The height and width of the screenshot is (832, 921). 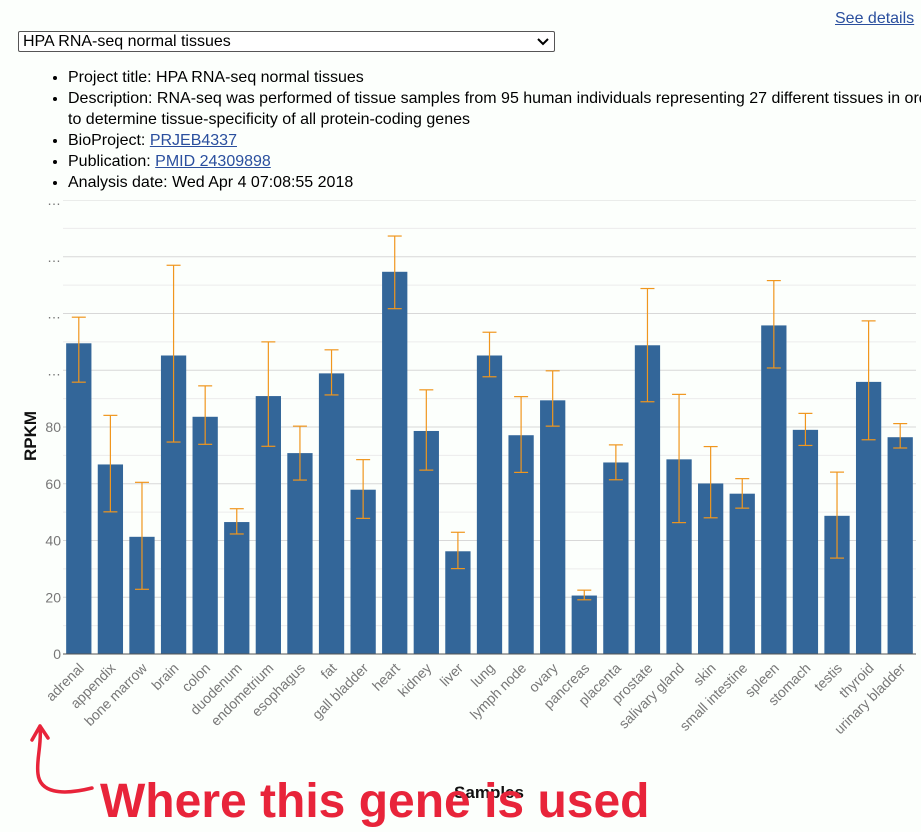 I want to click on publication-item: Publication: PMID 24309898, so click(x=494, y=161).